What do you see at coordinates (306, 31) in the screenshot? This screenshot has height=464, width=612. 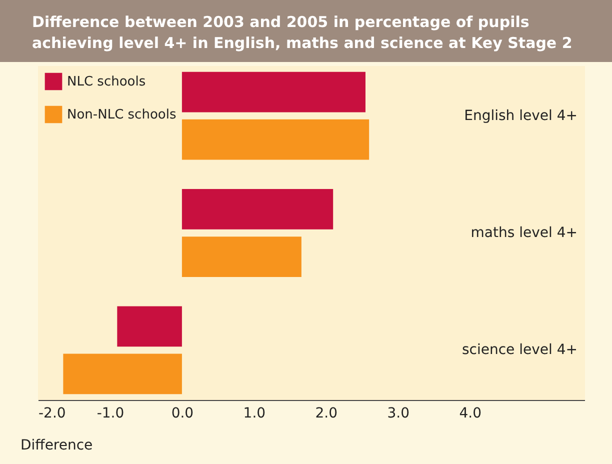 I see `chart-title: Difference between 2003 and 2005 in percentage of pupils achieving level 4+ in English, maths and science at Key Stage 2` at bounding box center [306, 31].